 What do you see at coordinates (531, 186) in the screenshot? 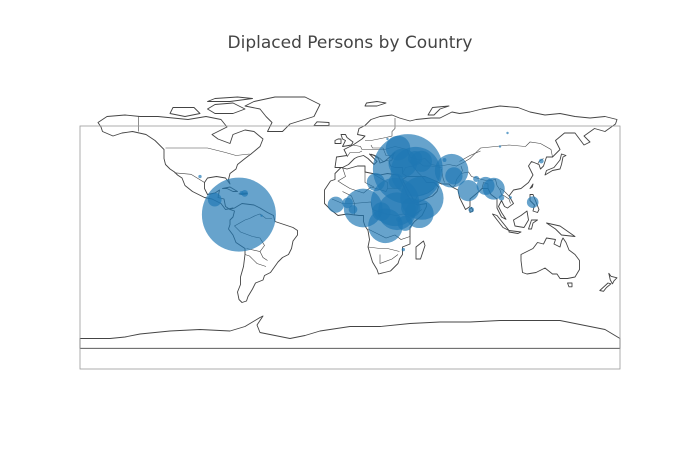
I see `landmass-taiwan` at bounding box center [531, 186].